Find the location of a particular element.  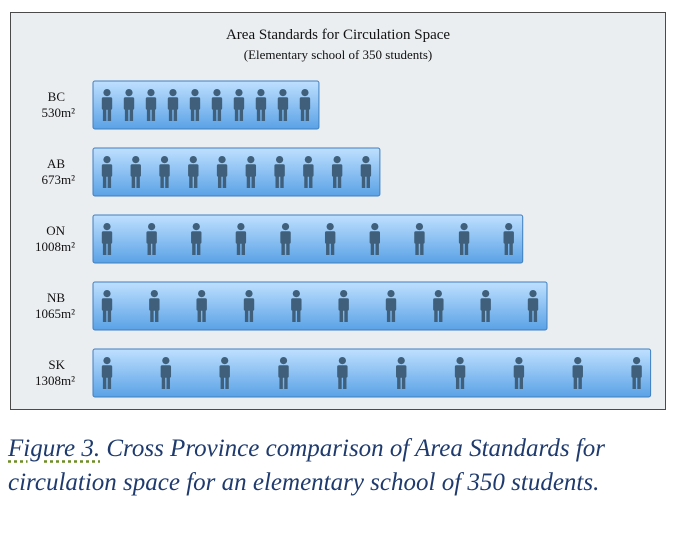

category-label: BC is located at coordinates (56, 96).